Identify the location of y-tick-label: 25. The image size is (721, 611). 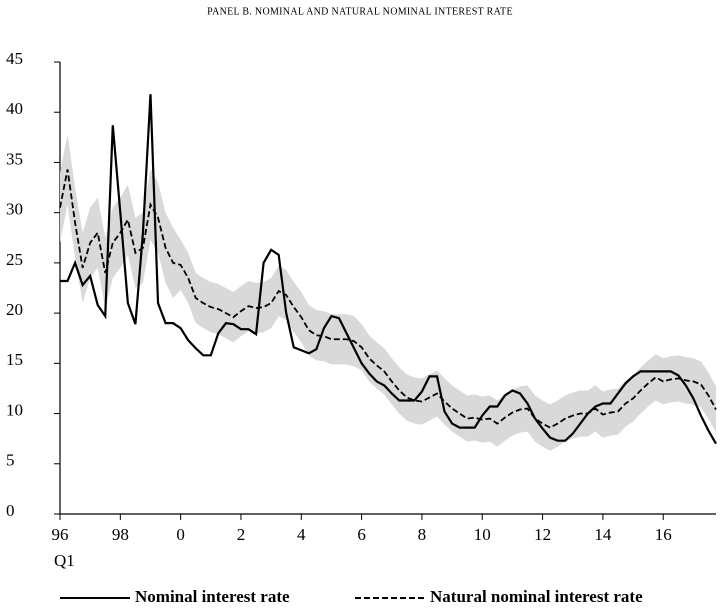
(14, 259).